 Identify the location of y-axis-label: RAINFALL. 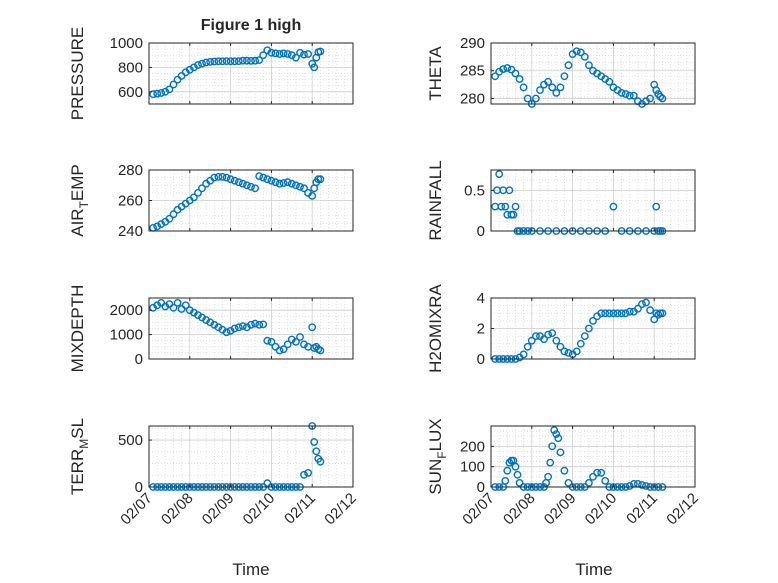
(435, 200).